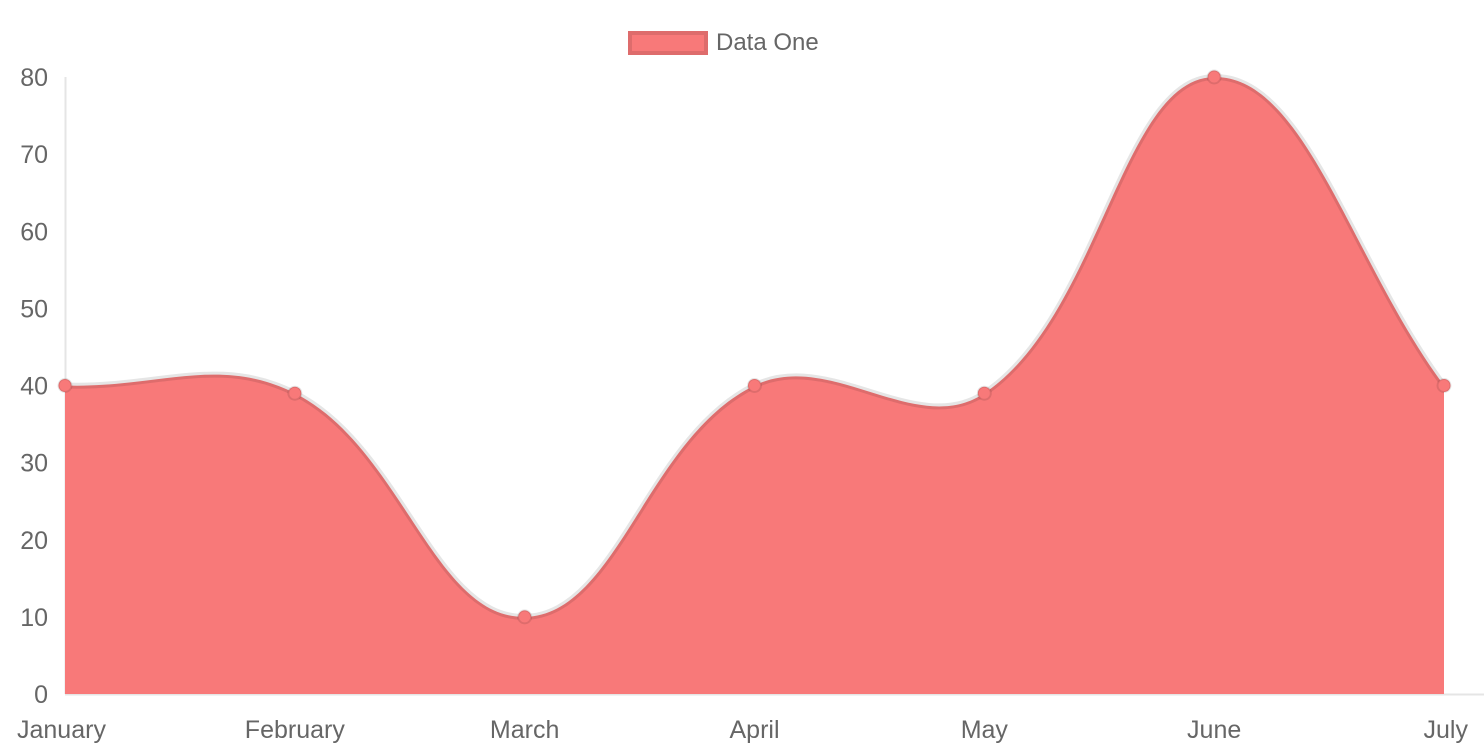  I want to click on data-point-march, so click(525, 617).